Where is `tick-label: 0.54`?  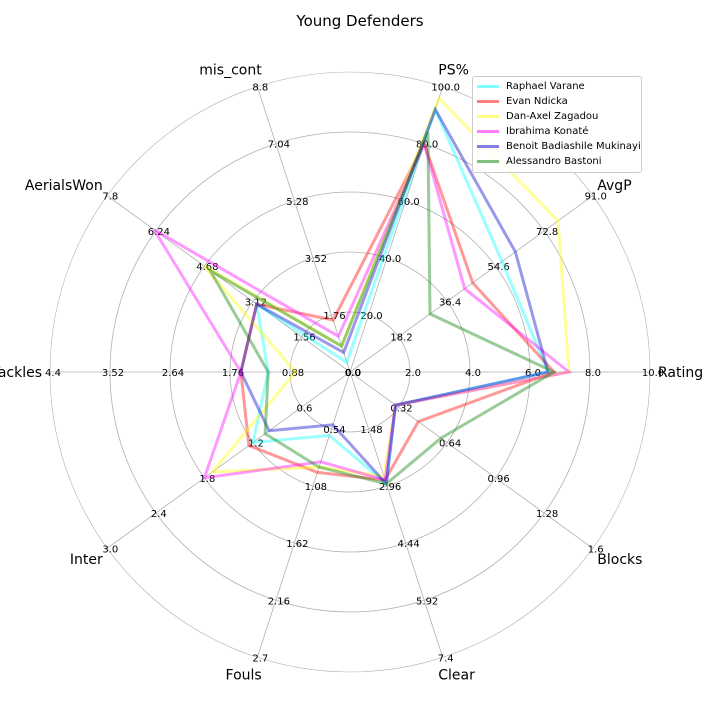 tick-label: 0.54 is located at coordinates (334, 430).